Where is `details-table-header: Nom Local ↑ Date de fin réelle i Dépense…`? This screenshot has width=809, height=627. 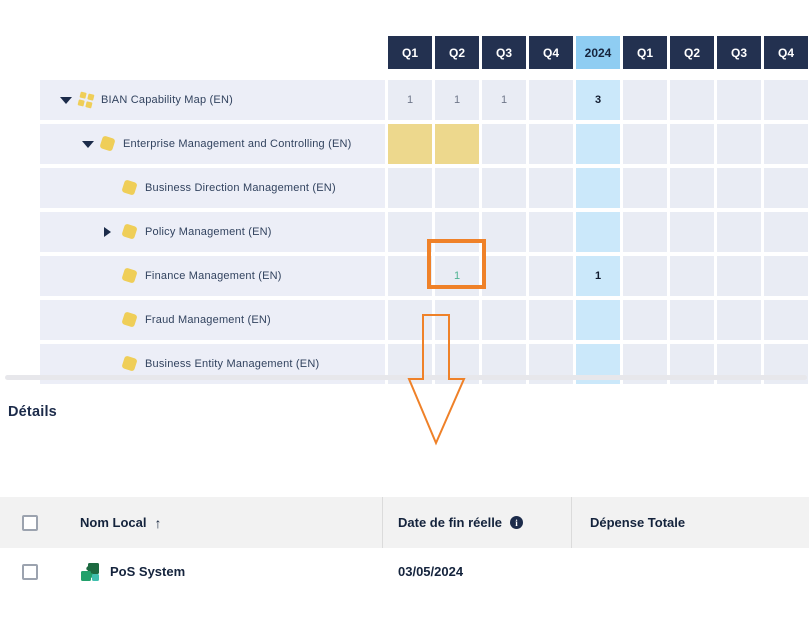
details-table-header: Nom Local ↑ Date de fin réelle i Dépense… is located at coordinates (404, 522).